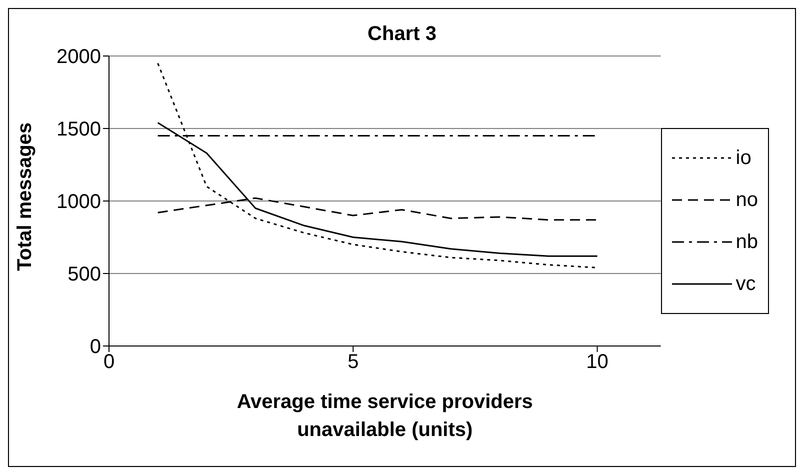  What do you see at coordinates (746, 284) in the screenshot?
I see `legend-label: vc` at bounding box center [746, 284].